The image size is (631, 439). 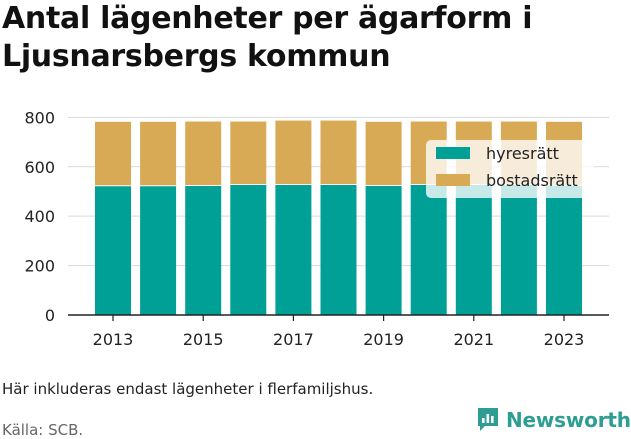 What do you see at coordinates (113, 339) in the screenshot?
I see `x-tick-label: 2013` at bounding box center [113, 339].